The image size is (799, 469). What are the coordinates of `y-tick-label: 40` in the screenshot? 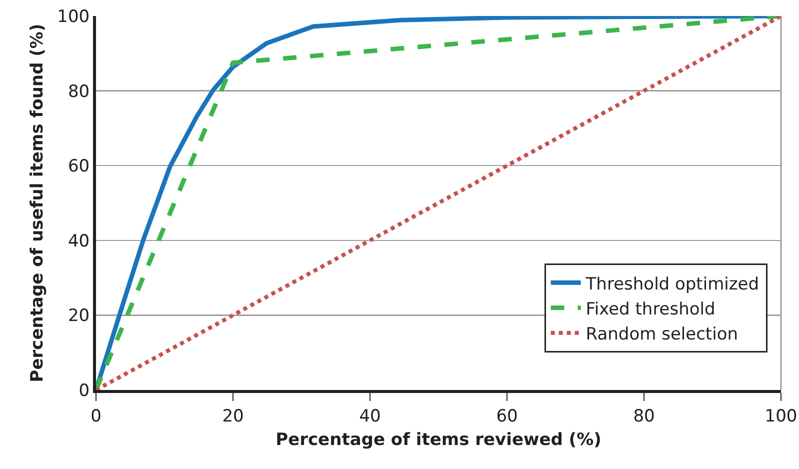 It's located at (79, 241).